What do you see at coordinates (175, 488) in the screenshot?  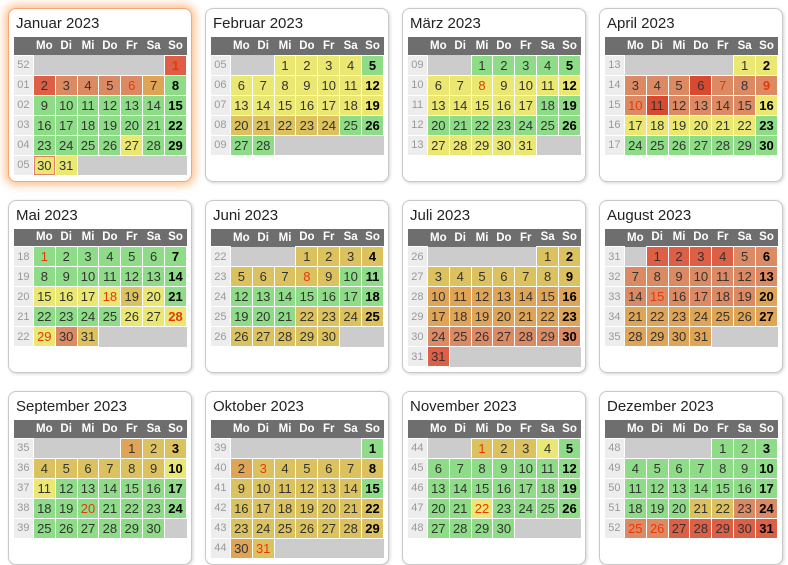 I see `day-september-2023-17: 17` at bounding box center [175, 488].